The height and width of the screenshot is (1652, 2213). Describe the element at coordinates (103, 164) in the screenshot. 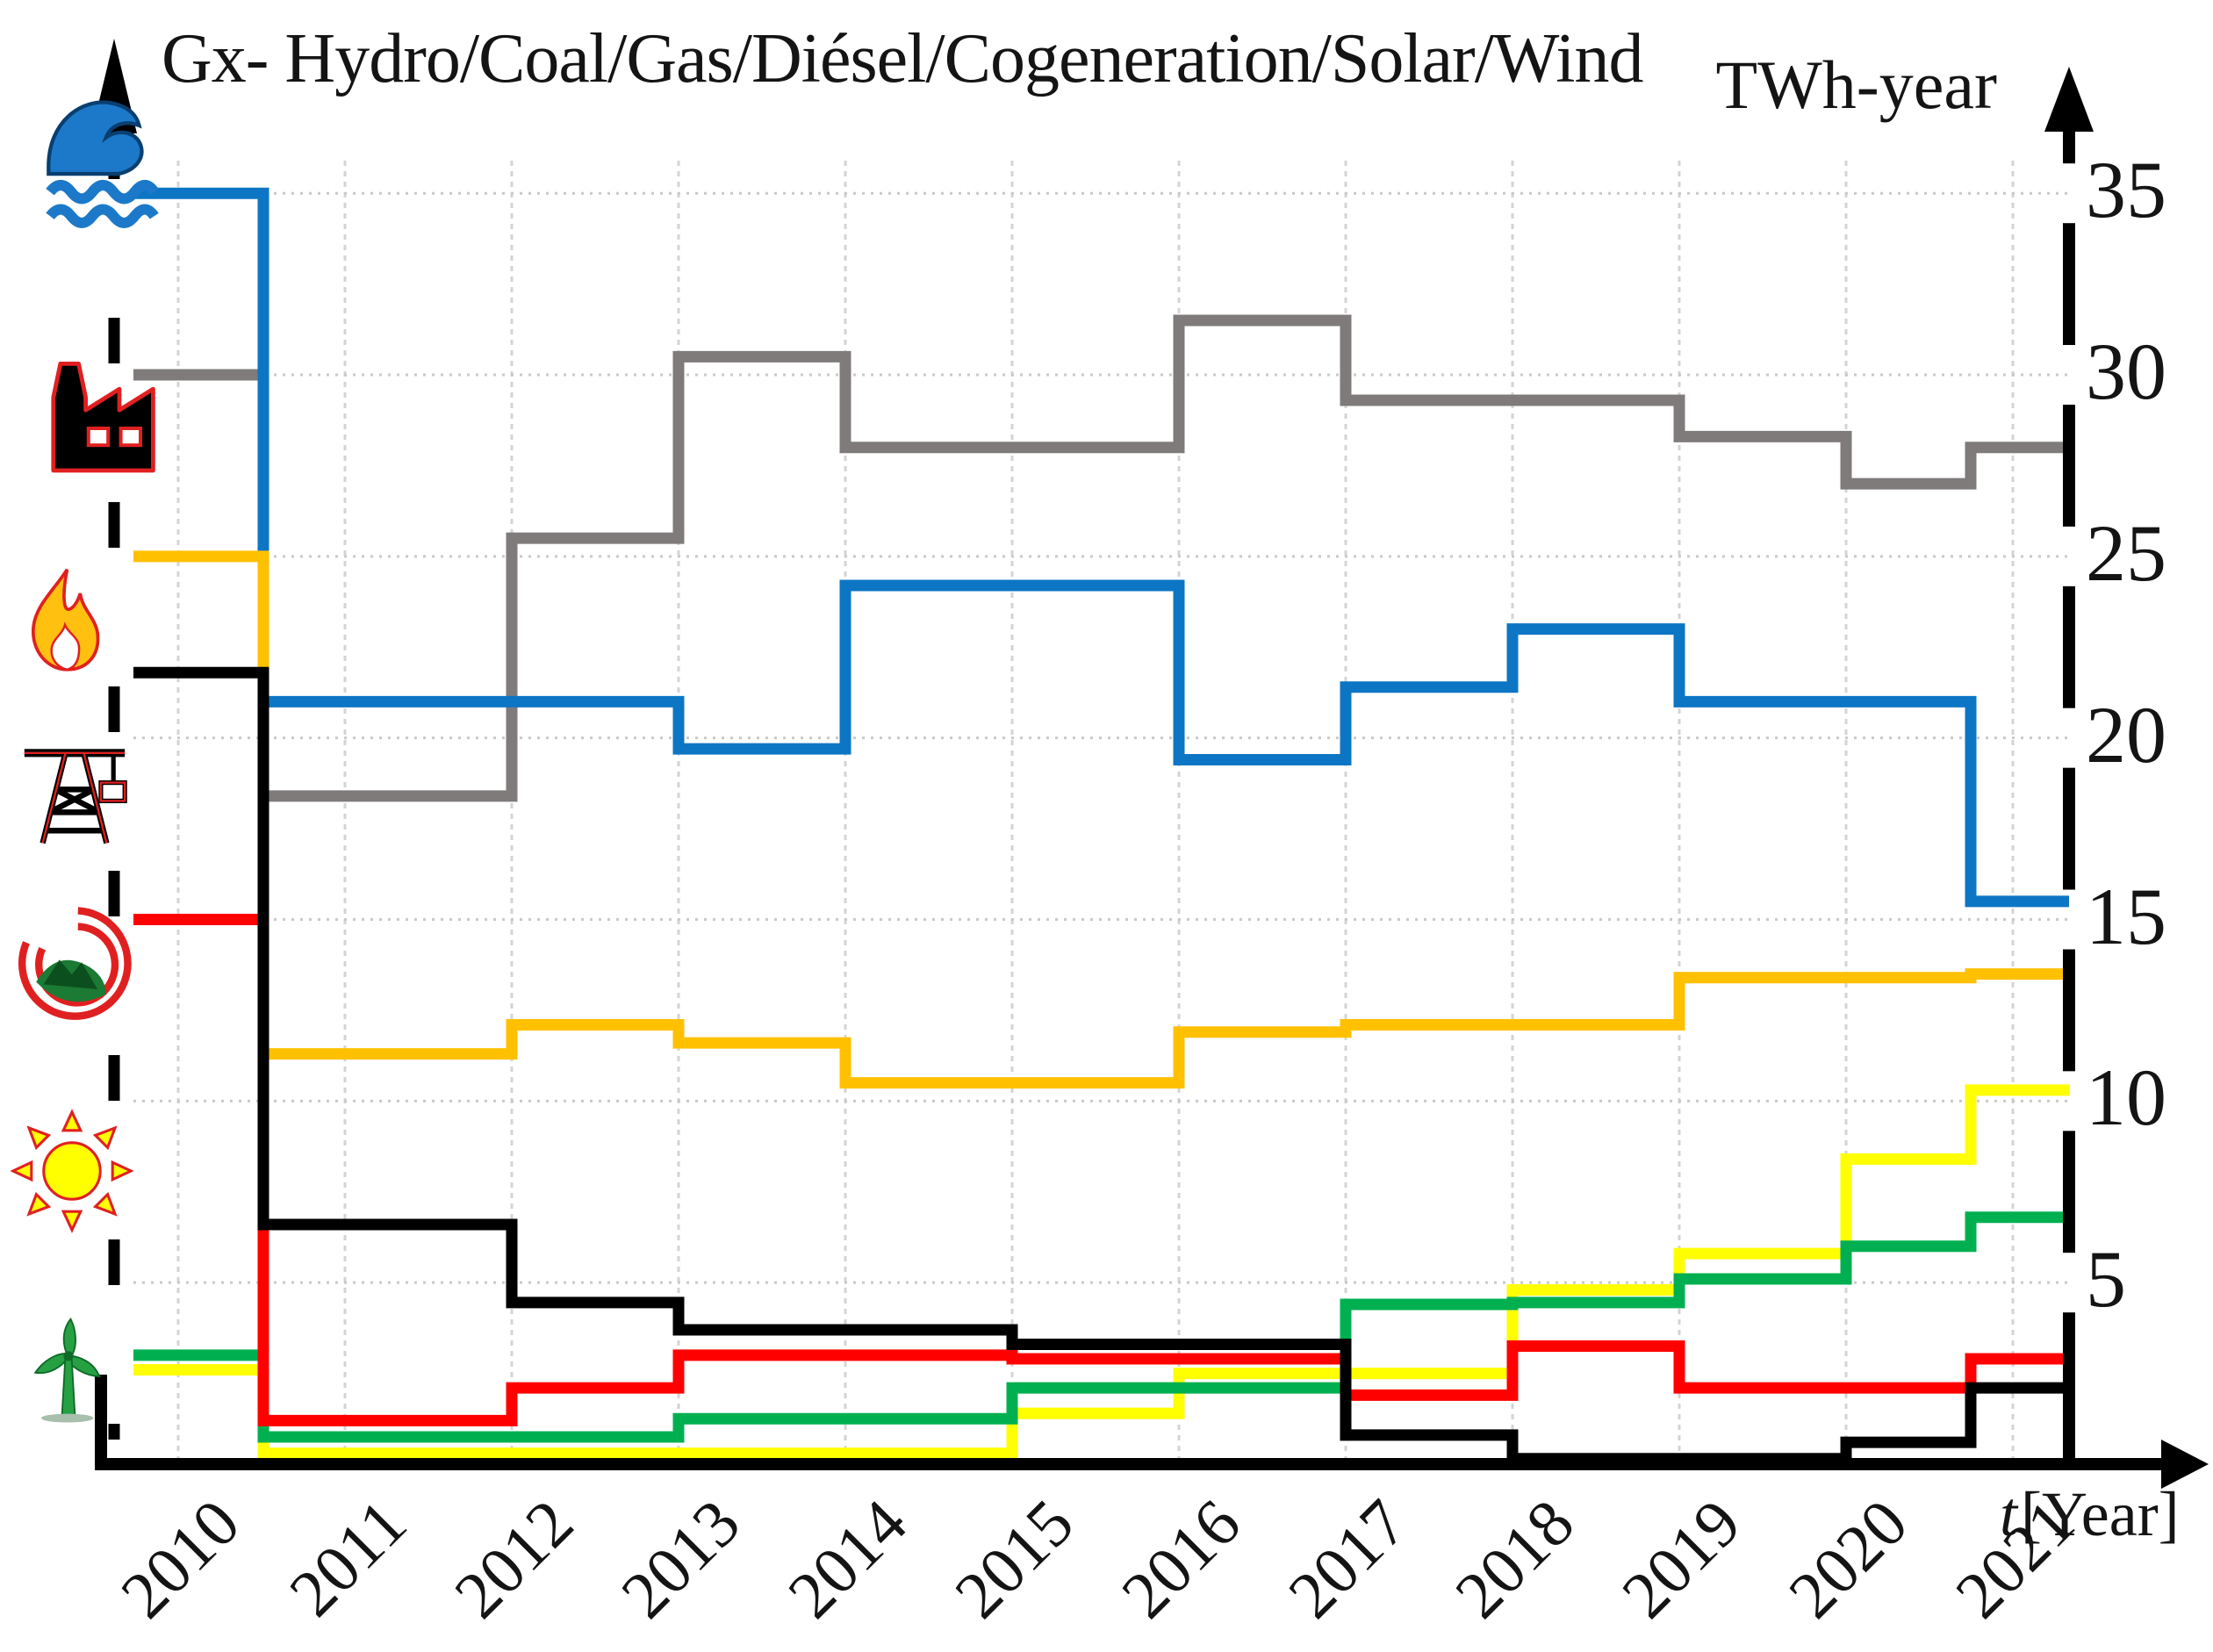

I see `wave-icon` at that location.